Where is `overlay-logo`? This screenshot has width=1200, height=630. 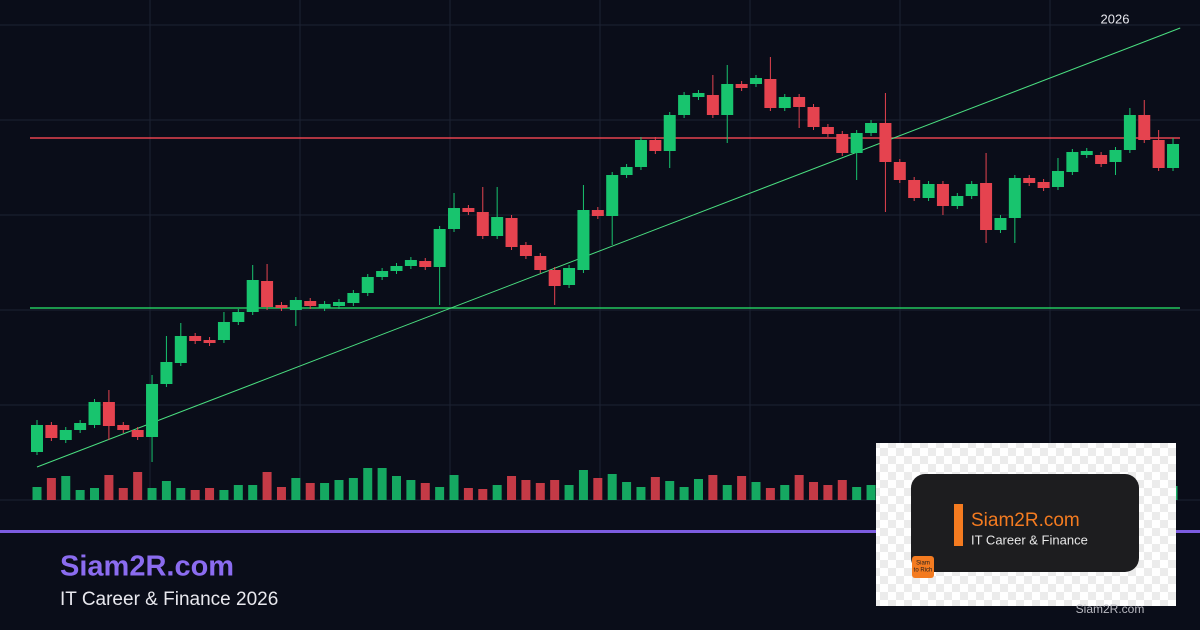 overlay-logo is located at coordinates (923, 567).